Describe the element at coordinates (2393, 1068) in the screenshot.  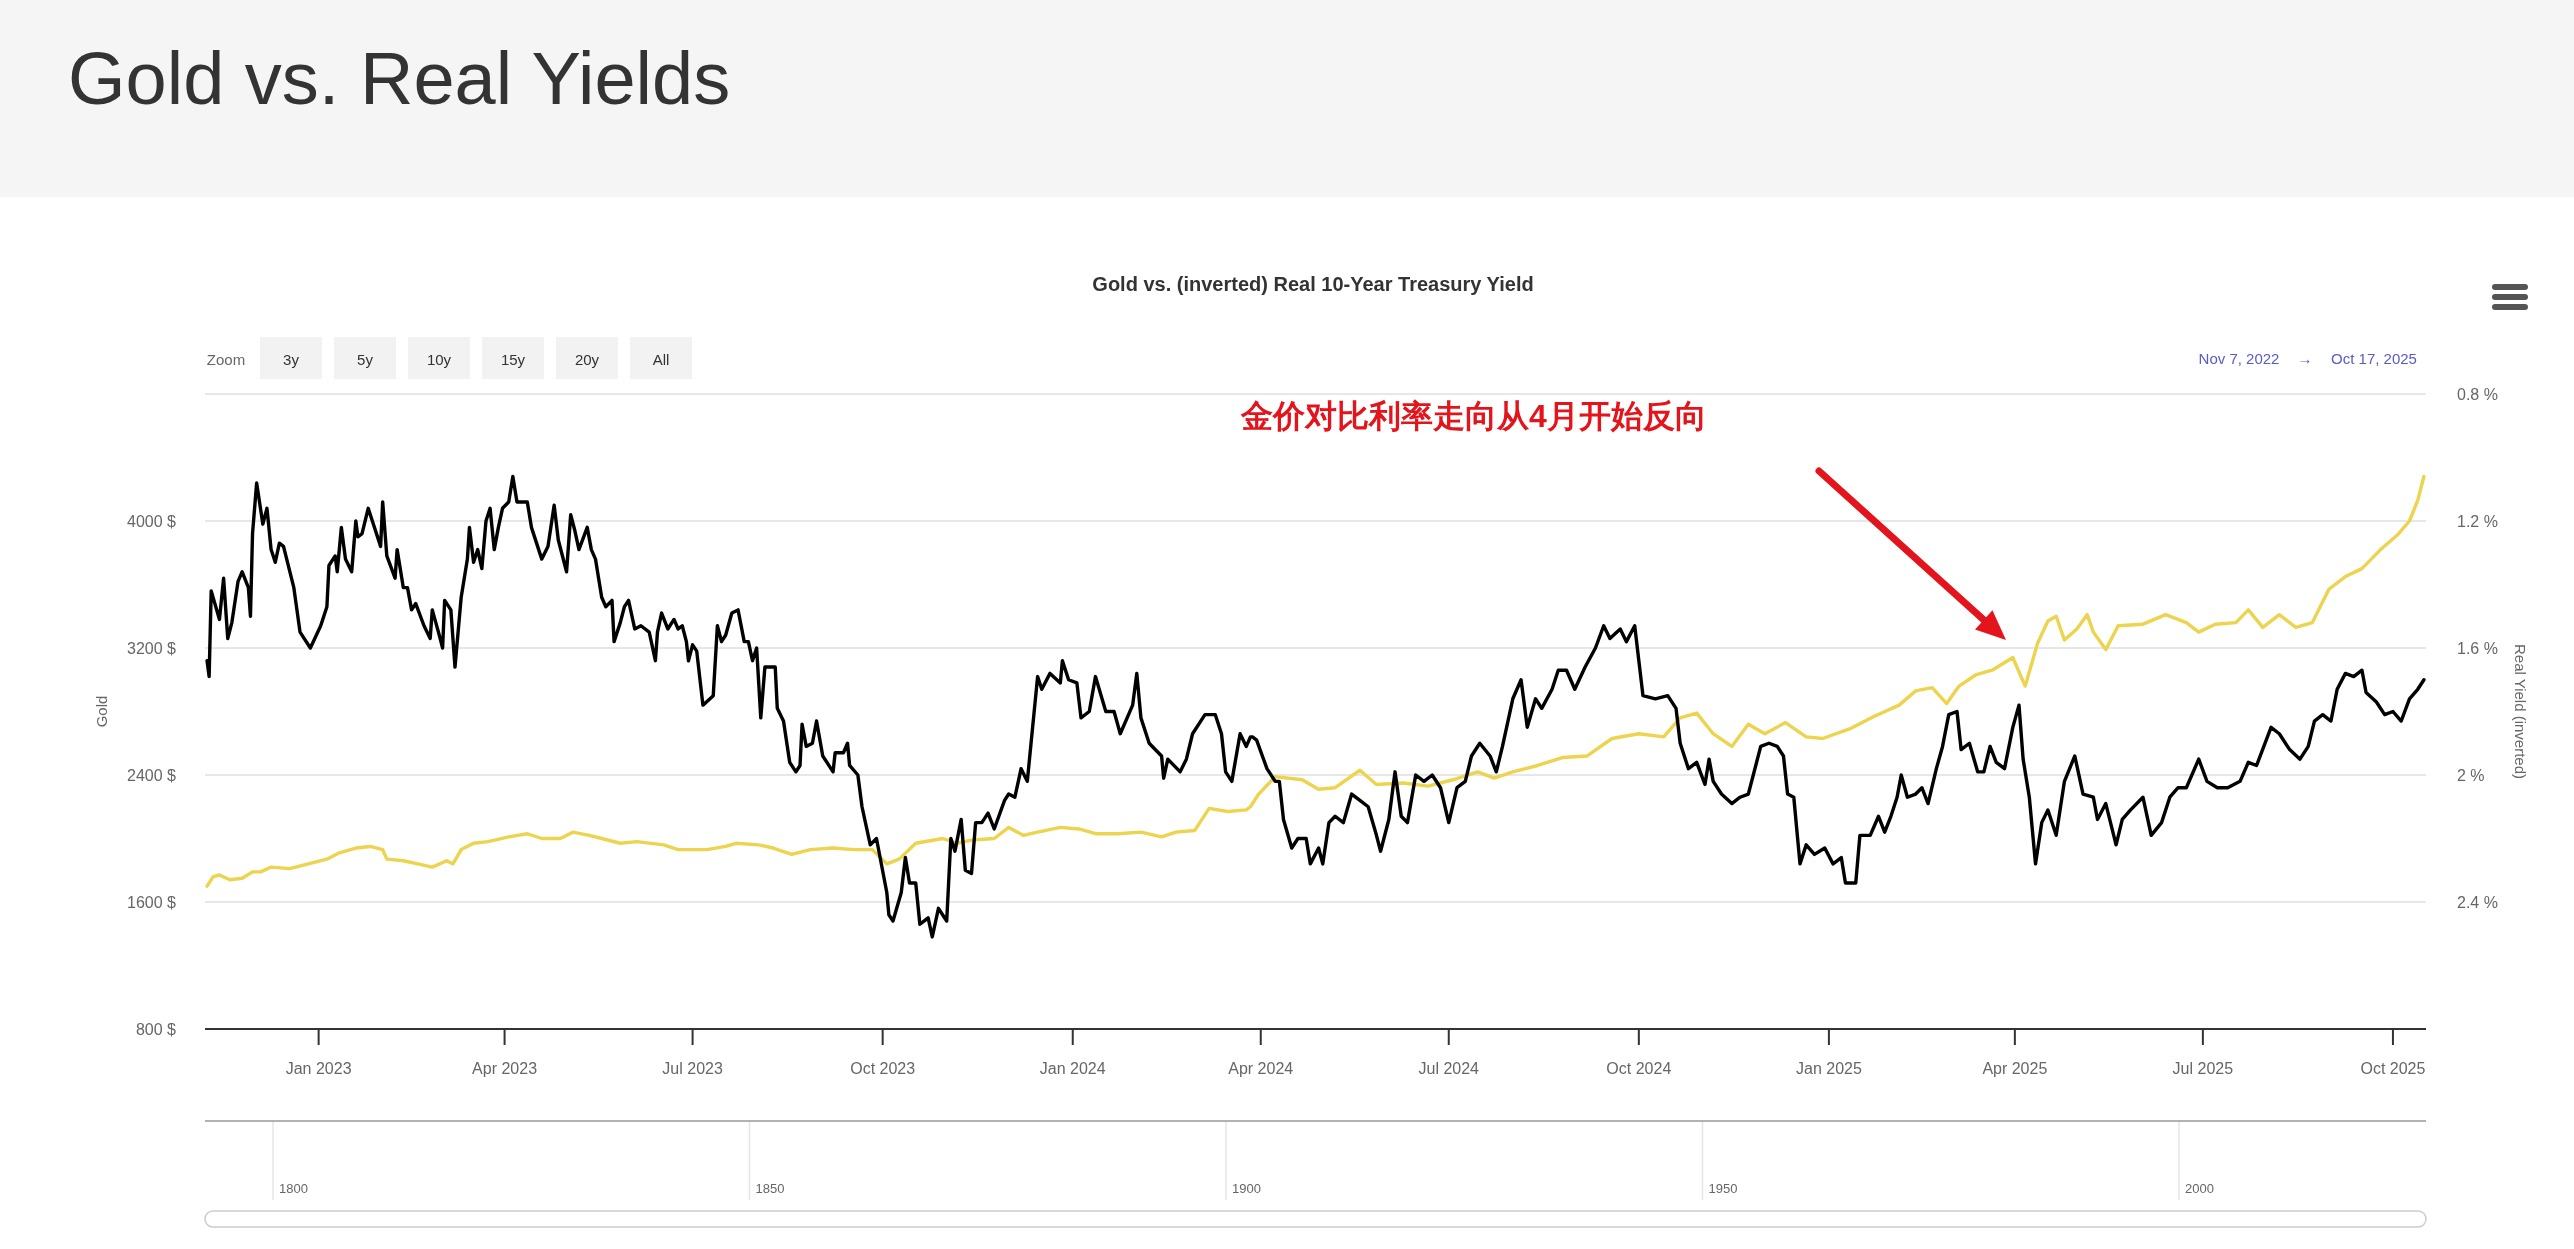
I see `x-tick-label: Oct 2025` at that location.